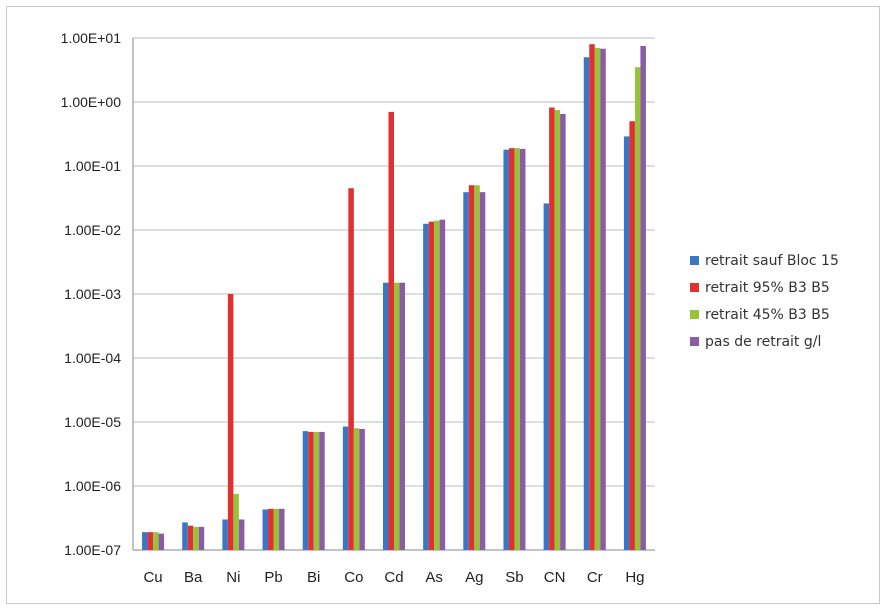  I want to click on legend-item: retrait 45% B3 B5, so click(764, 314).